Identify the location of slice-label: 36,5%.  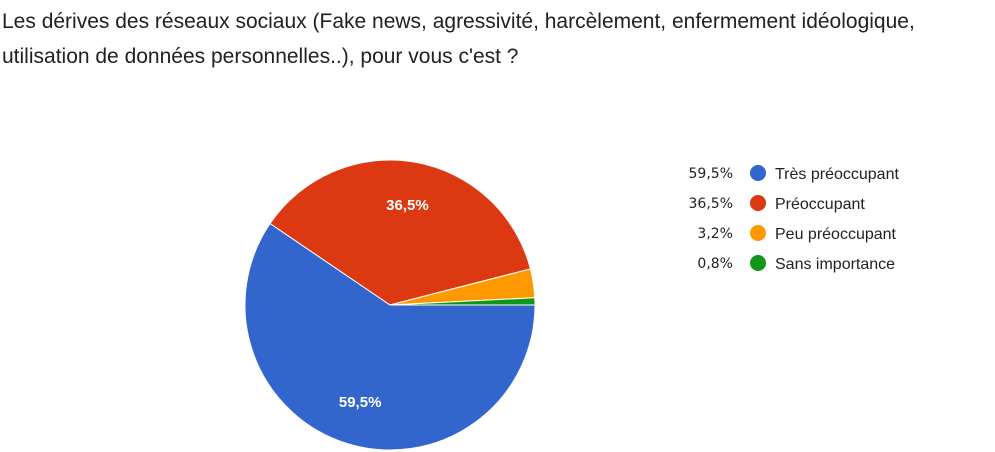
(407, 205).